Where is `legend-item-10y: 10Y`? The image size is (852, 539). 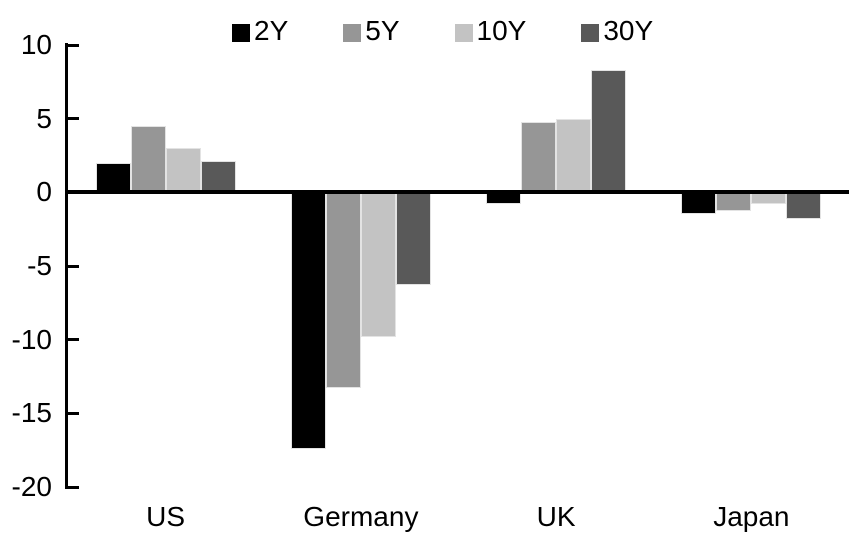 legend-item-10y: 10Y is located at coordinates (490, 31).